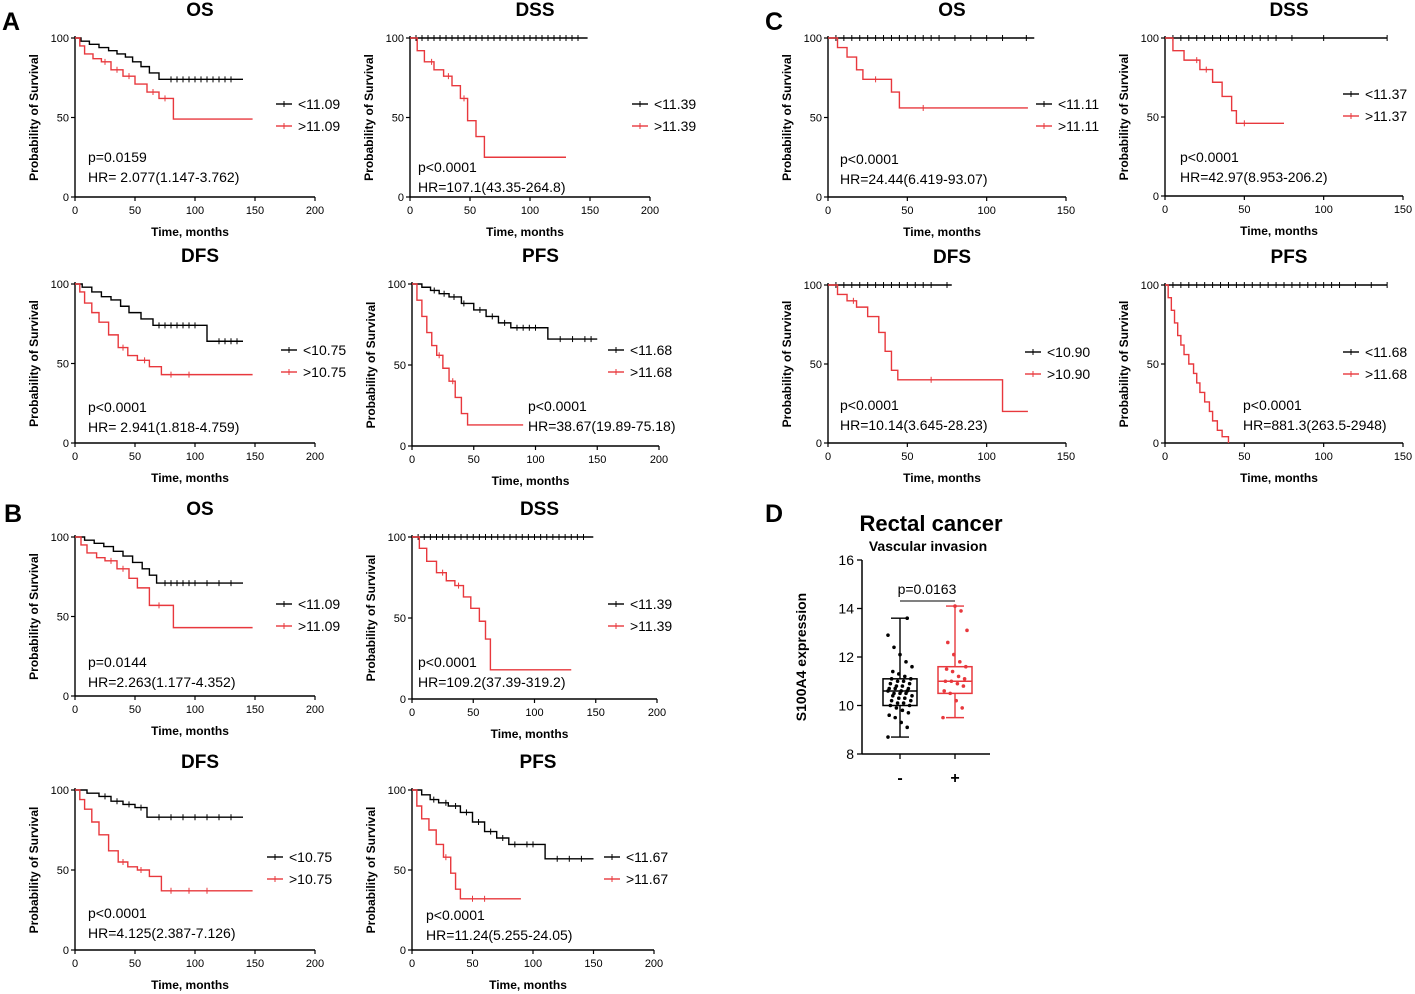 This screenshot has height=994, width=1415. I want to click on y-axis-label: S100A4 expression, so click(801, 657).